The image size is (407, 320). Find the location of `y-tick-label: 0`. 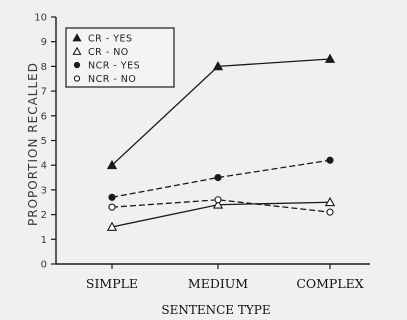

y-tick-label: 0 is located at coordinates (44, 265).